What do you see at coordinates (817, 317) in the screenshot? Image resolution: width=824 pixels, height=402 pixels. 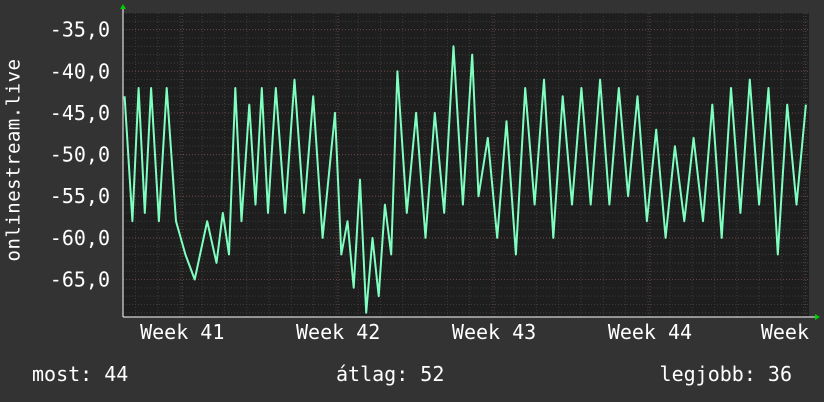 I see `x-axis-arrow-icon` at bounding box center [817, 317].